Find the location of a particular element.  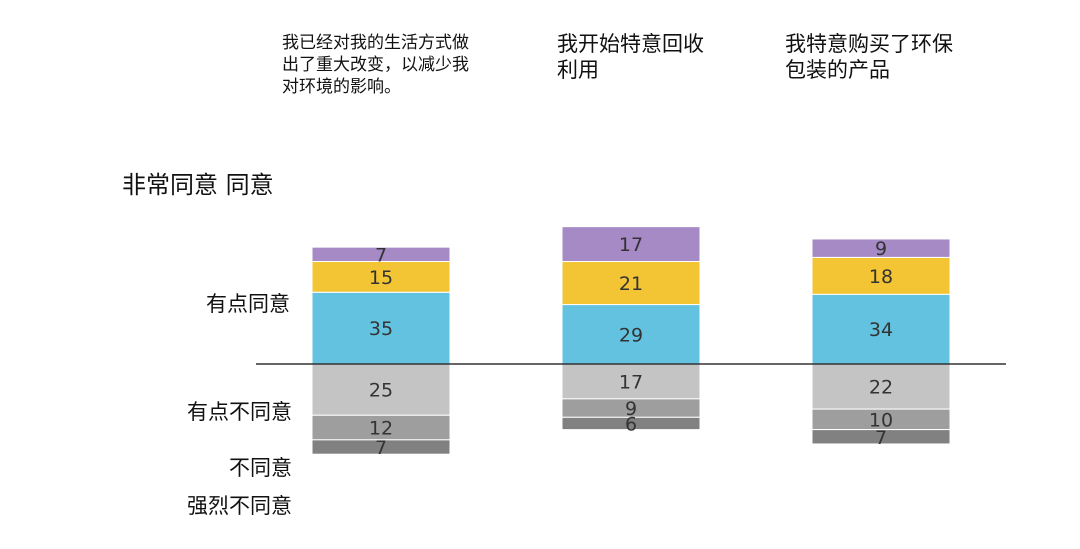

bar-2-strongly-disagree is located at coordinates (631, 423).